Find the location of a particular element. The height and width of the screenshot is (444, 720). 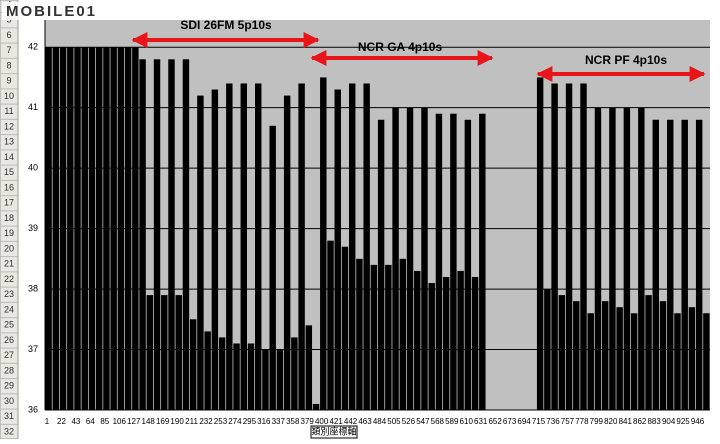

x-tick-label: 631 is located at coordinates (481, 421).